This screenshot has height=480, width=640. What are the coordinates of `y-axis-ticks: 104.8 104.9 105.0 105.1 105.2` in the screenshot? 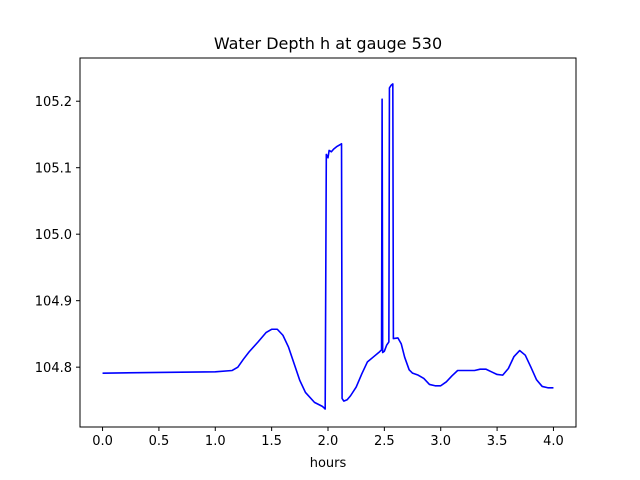 It's located at (57, 235).